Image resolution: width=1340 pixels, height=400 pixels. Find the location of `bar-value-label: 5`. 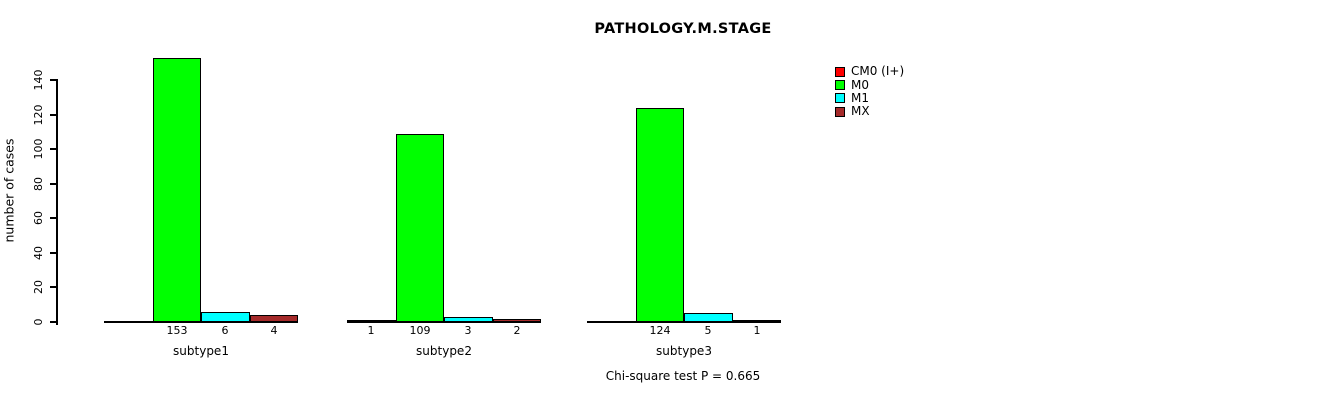

bar-value-label: 5 is located at coordinates (708, 330).